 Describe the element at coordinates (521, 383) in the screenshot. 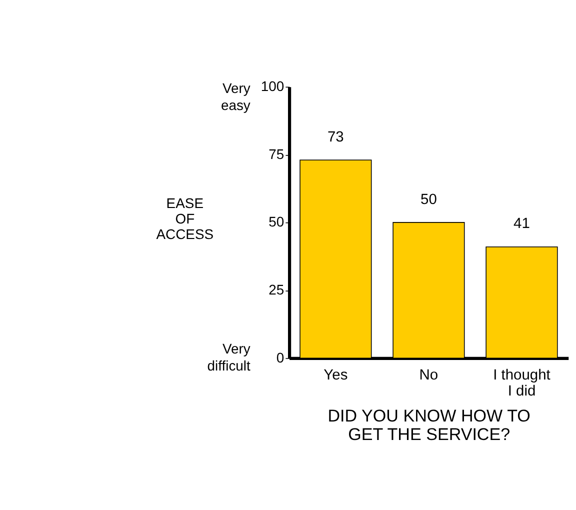

I see `x-tick-label: I thought I did` at that location.